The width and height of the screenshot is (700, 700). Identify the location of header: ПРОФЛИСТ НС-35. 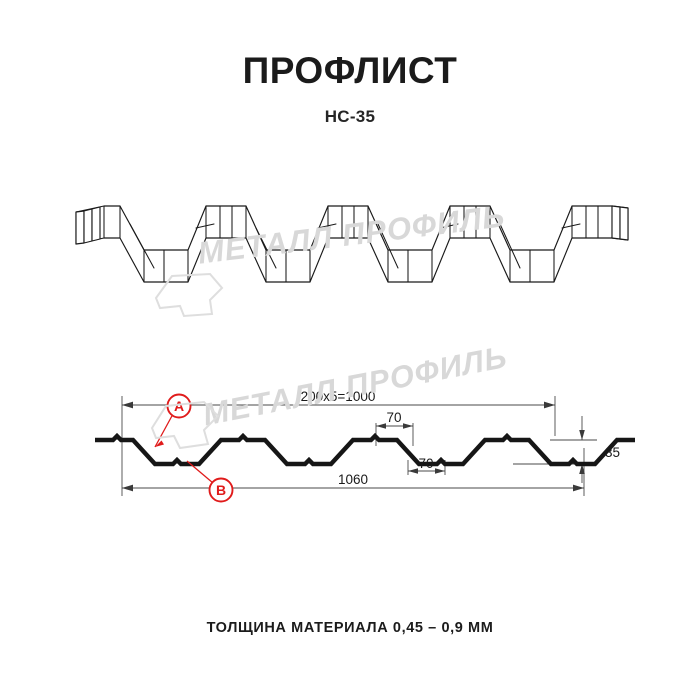
(350, 88).